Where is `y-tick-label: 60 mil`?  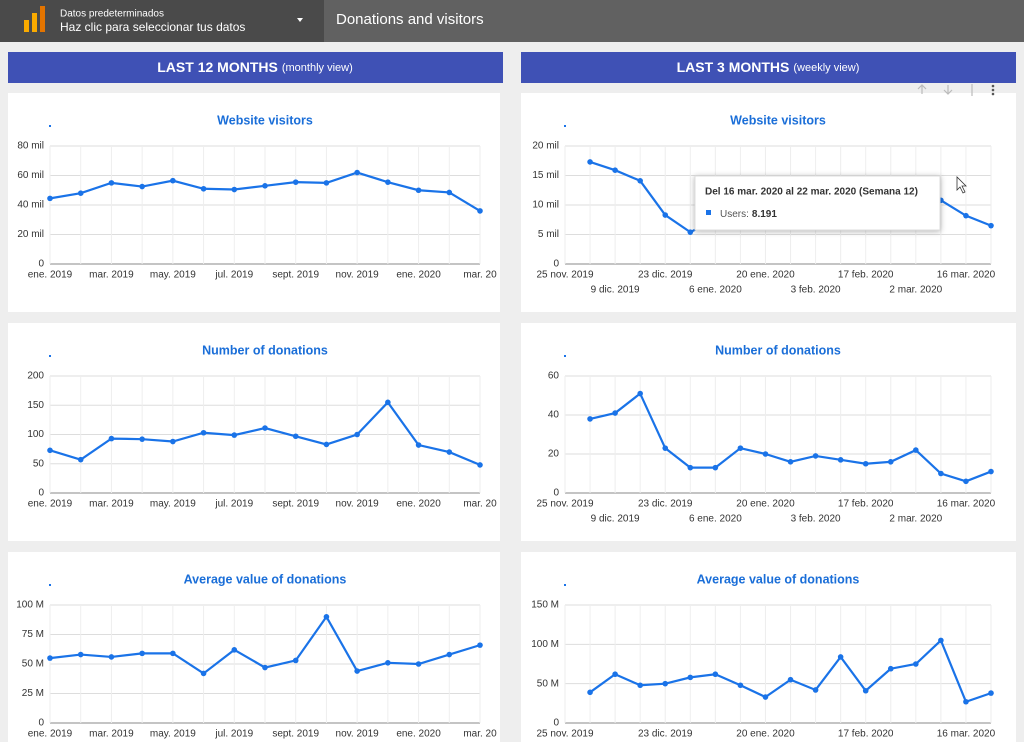
y-tick-label: 60 mil is located at coordinates (30, 175).